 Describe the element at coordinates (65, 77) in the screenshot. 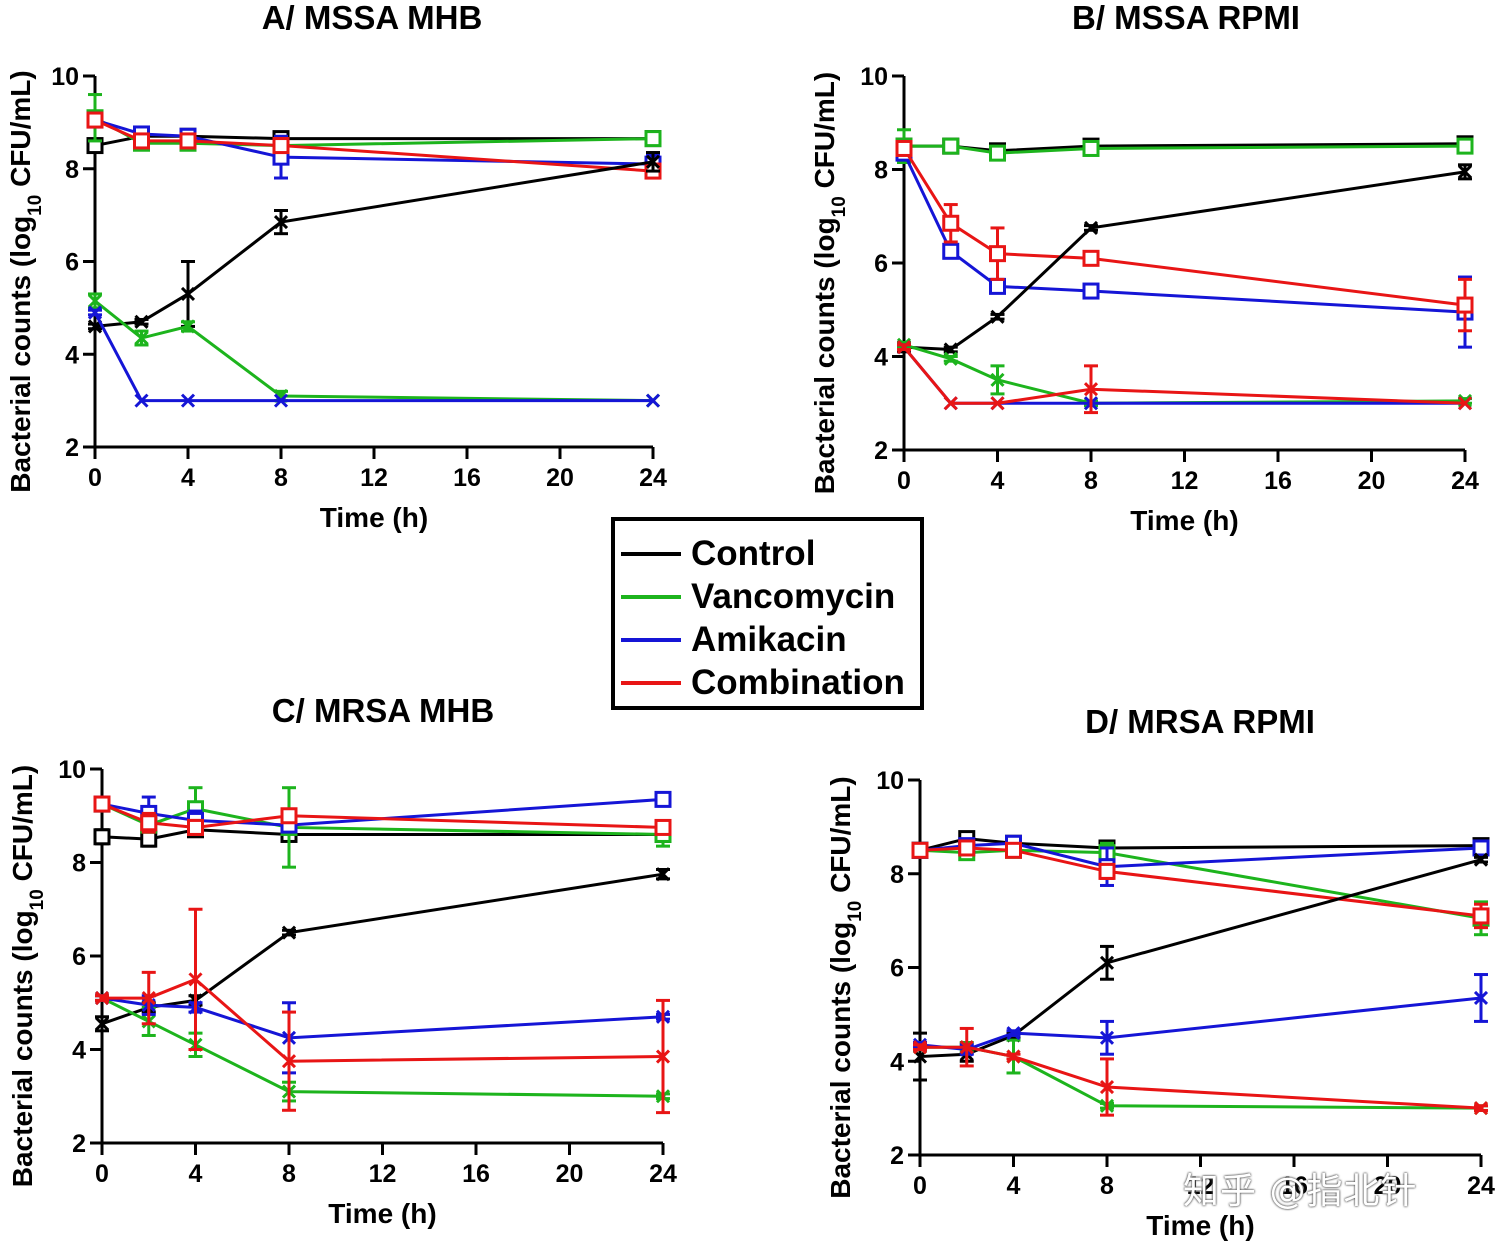

I see `y-tick-label: 10` at that location.